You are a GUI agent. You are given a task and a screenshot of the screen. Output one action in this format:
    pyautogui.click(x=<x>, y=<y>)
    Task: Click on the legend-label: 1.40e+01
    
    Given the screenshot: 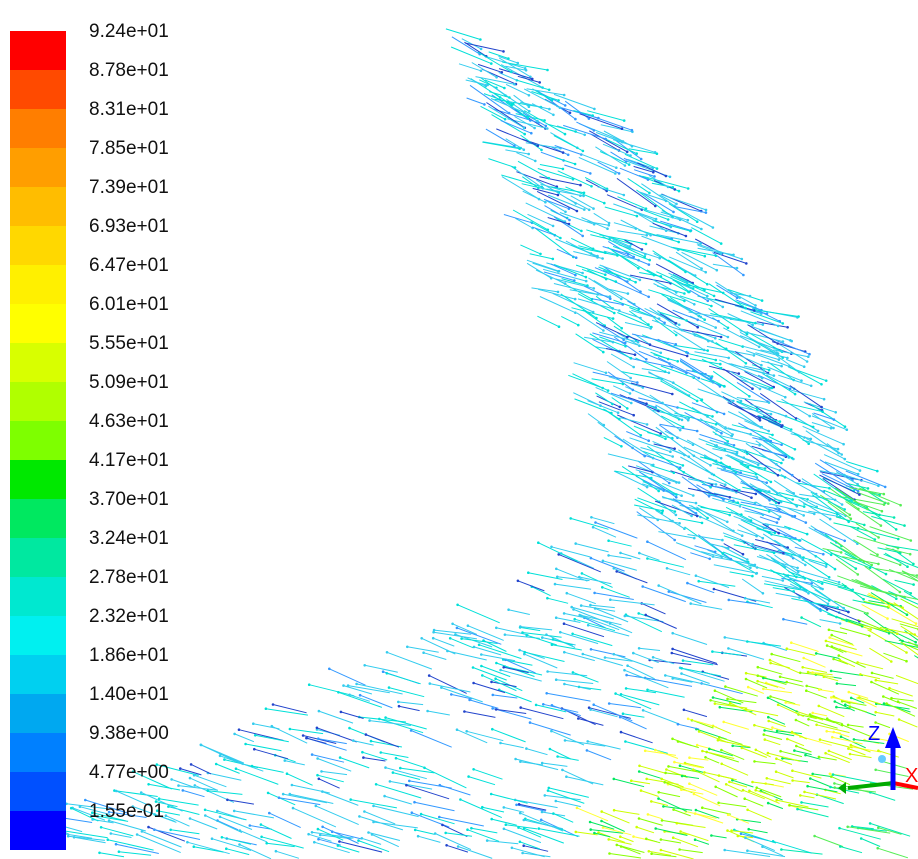 What is the action you would take?
    pyautogui.click(x=129, y=694)
    